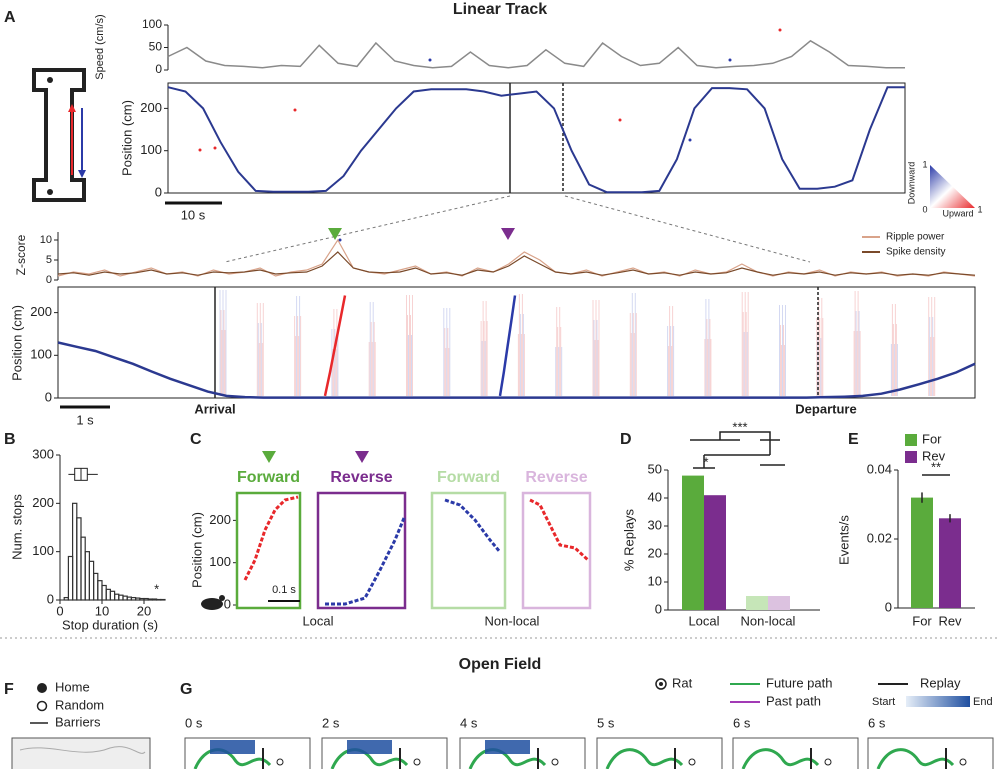 The width and height of the screenshot is (1000, 769). Describe the element at coordinates (193, 214) in the screenshot. I see `scale-bar-label: 10 s` at that location.